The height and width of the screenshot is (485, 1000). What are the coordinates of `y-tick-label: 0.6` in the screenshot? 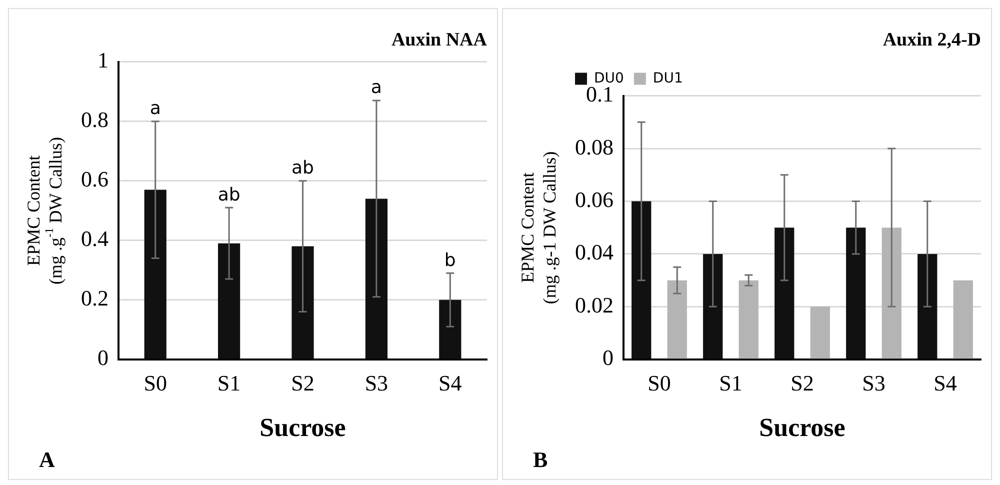 It's located at (94, 179).